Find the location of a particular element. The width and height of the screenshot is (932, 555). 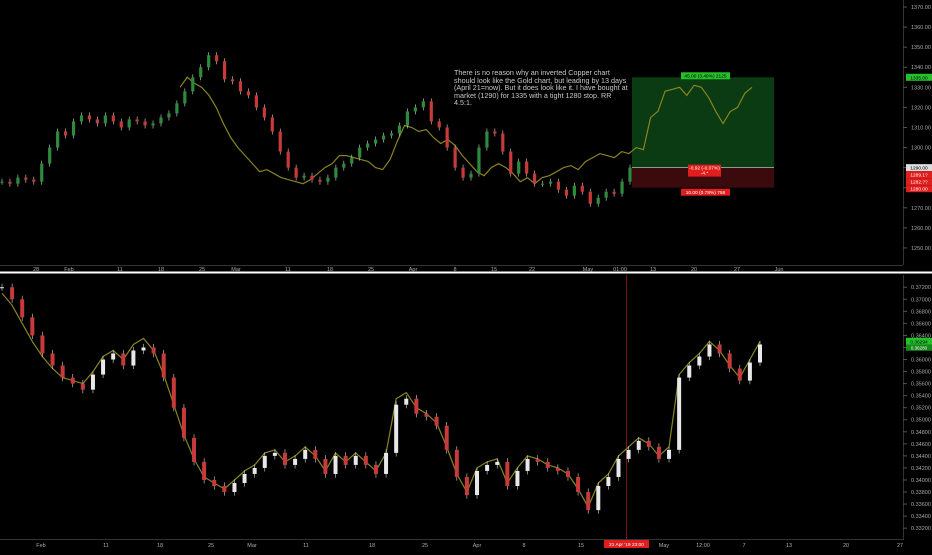

bottom-x-tick-label: 27 is located at coordinates (900, 546).